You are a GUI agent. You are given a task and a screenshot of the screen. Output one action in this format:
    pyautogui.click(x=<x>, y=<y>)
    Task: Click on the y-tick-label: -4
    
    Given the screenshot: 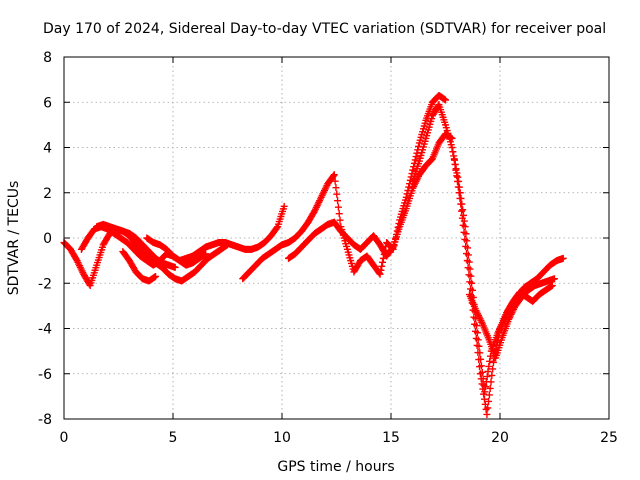 What is the action you would take?
    pyautogui.click(x=45, y=330)
    